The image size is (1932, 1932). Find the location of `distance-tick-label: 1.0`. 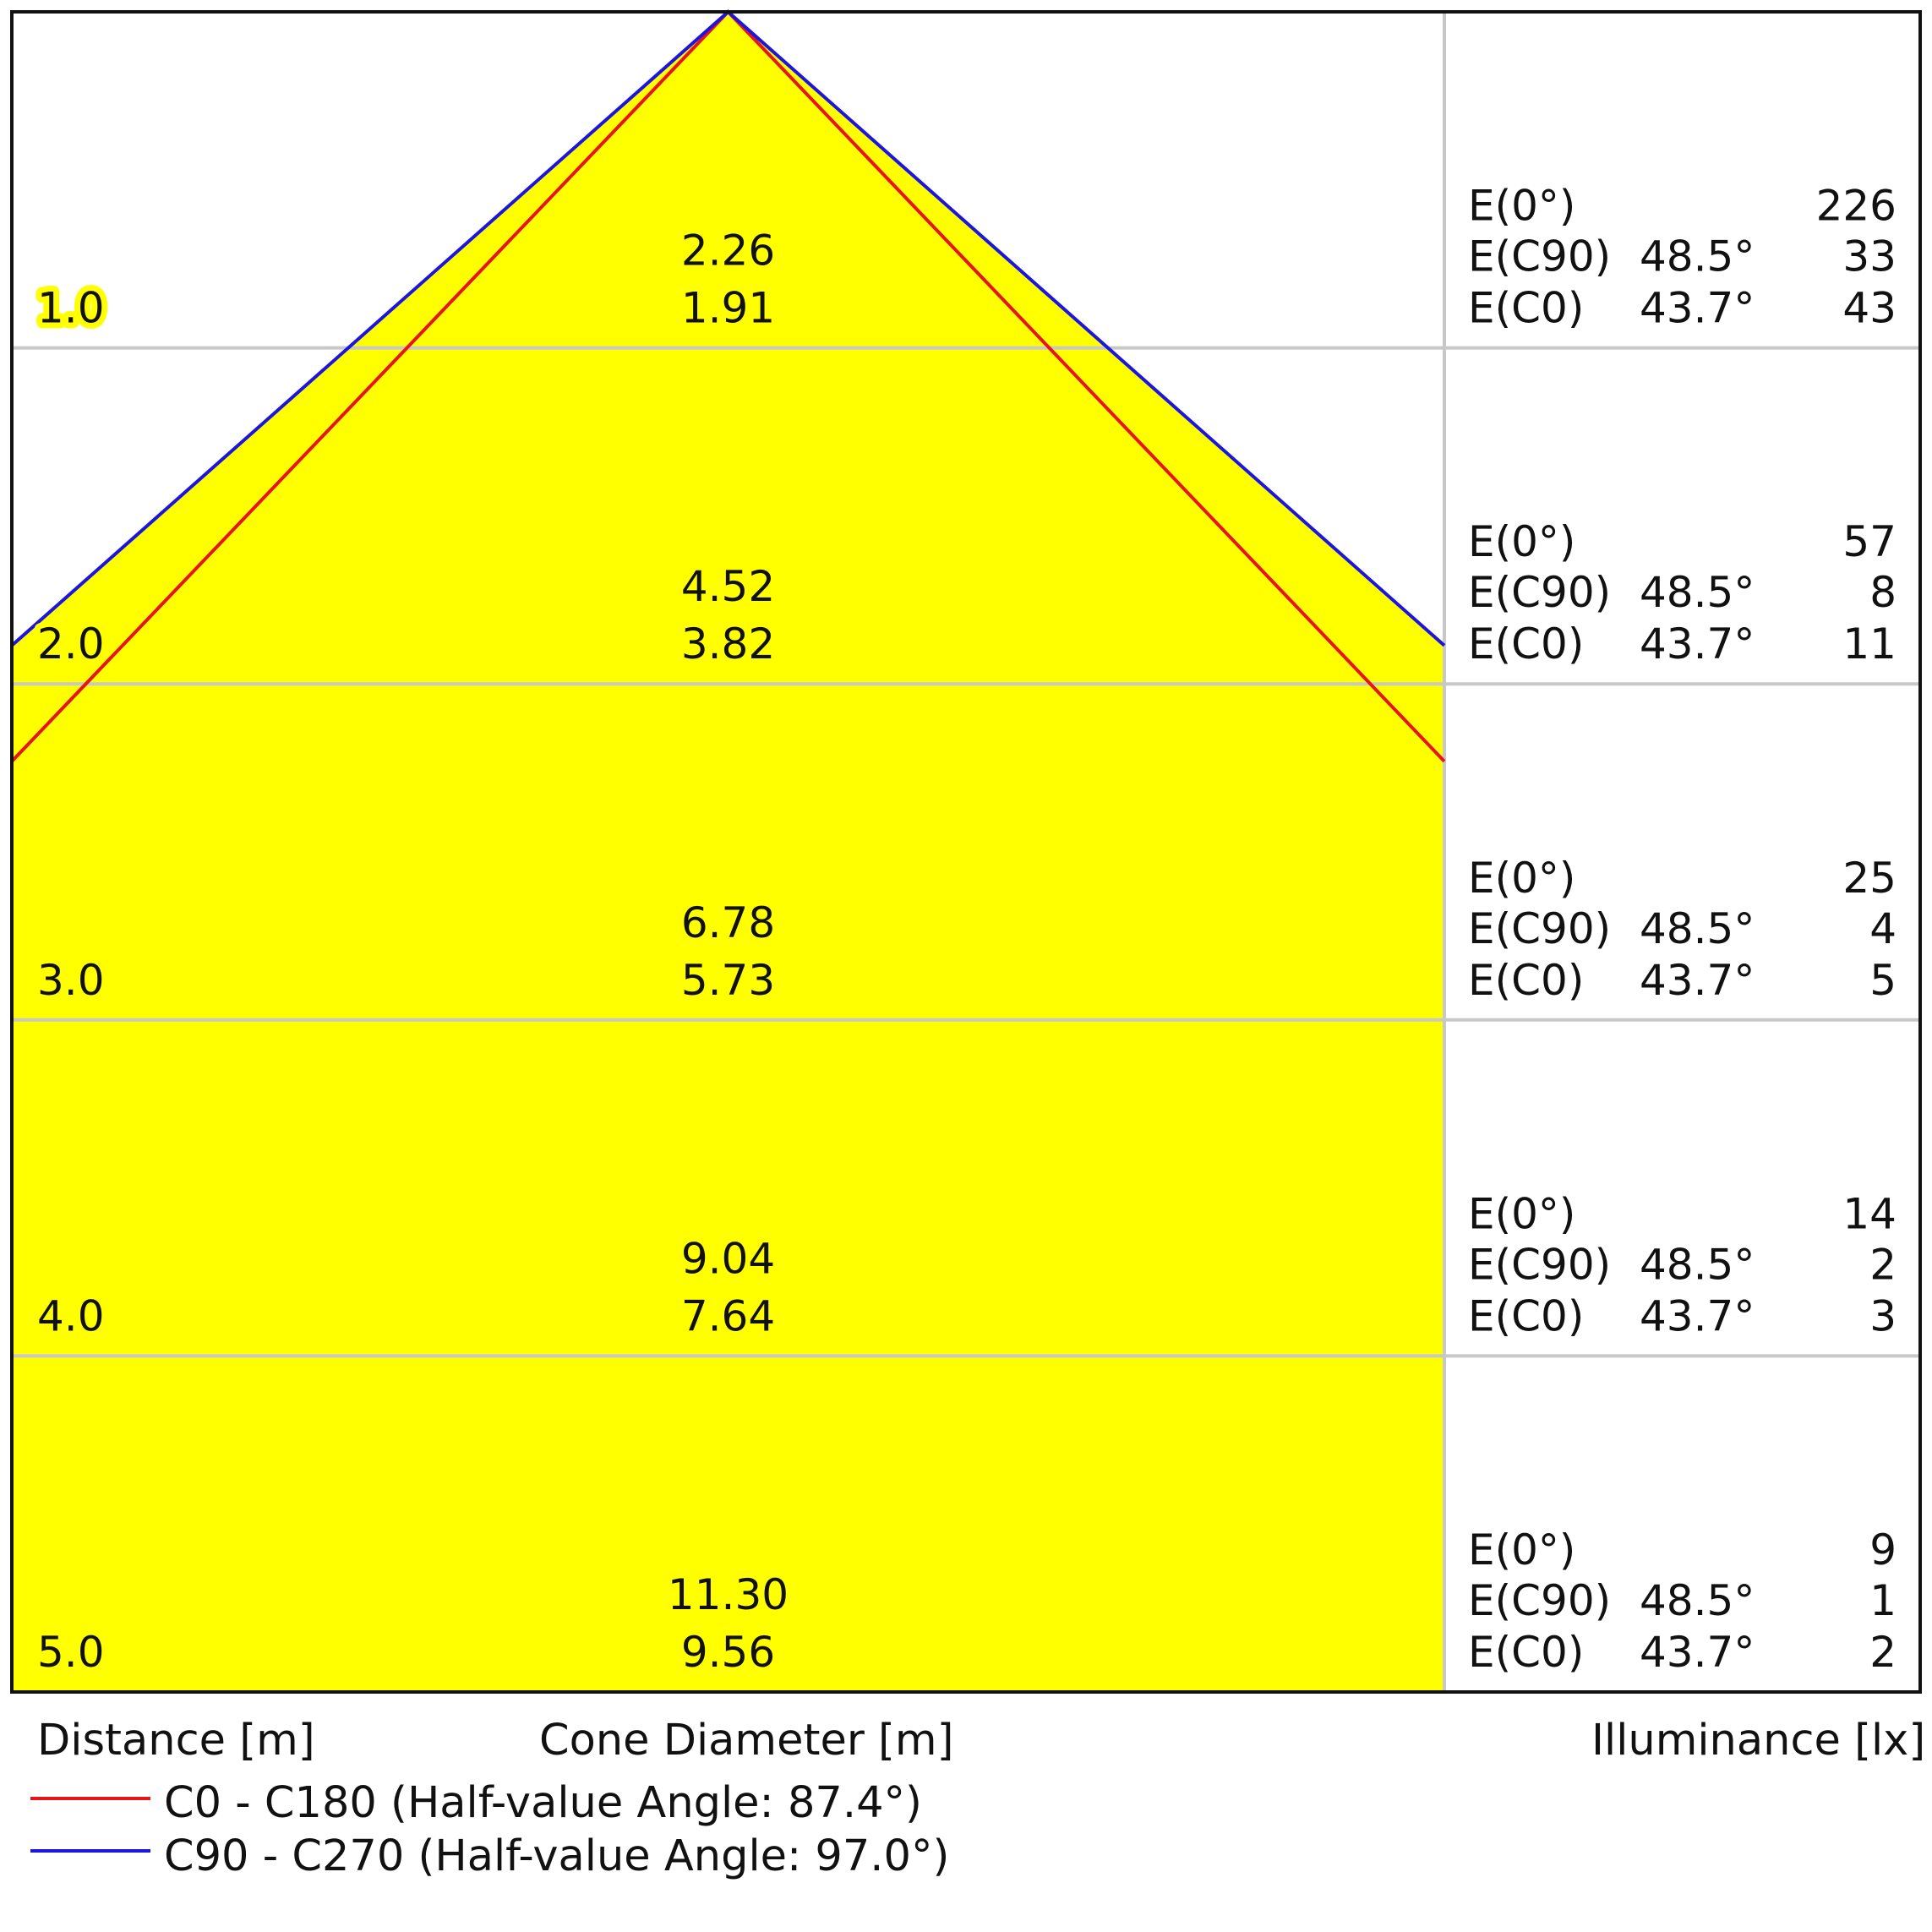

distance-tick-label: 1.0 is located at coordinates (71, 308).